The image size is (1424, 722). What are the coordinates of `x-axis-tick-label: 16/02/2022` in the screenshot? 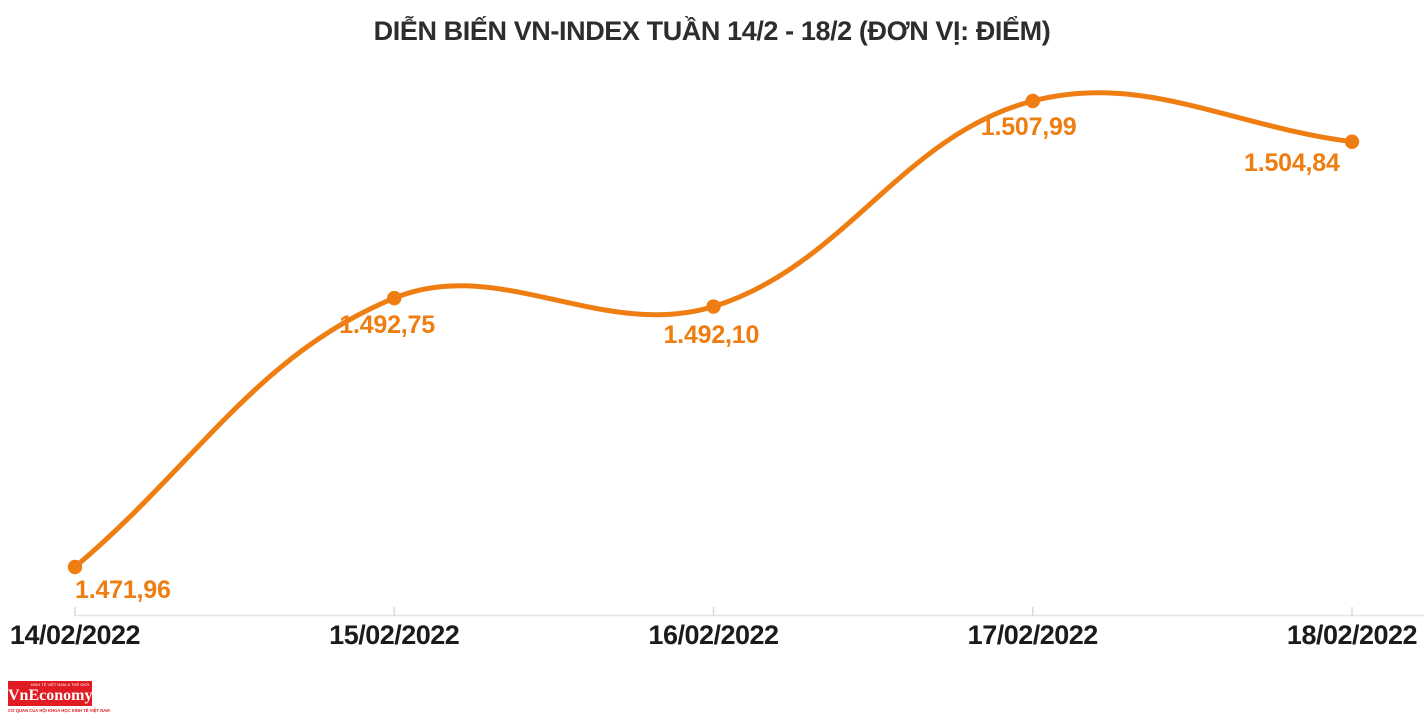 It's located at (713, 635).